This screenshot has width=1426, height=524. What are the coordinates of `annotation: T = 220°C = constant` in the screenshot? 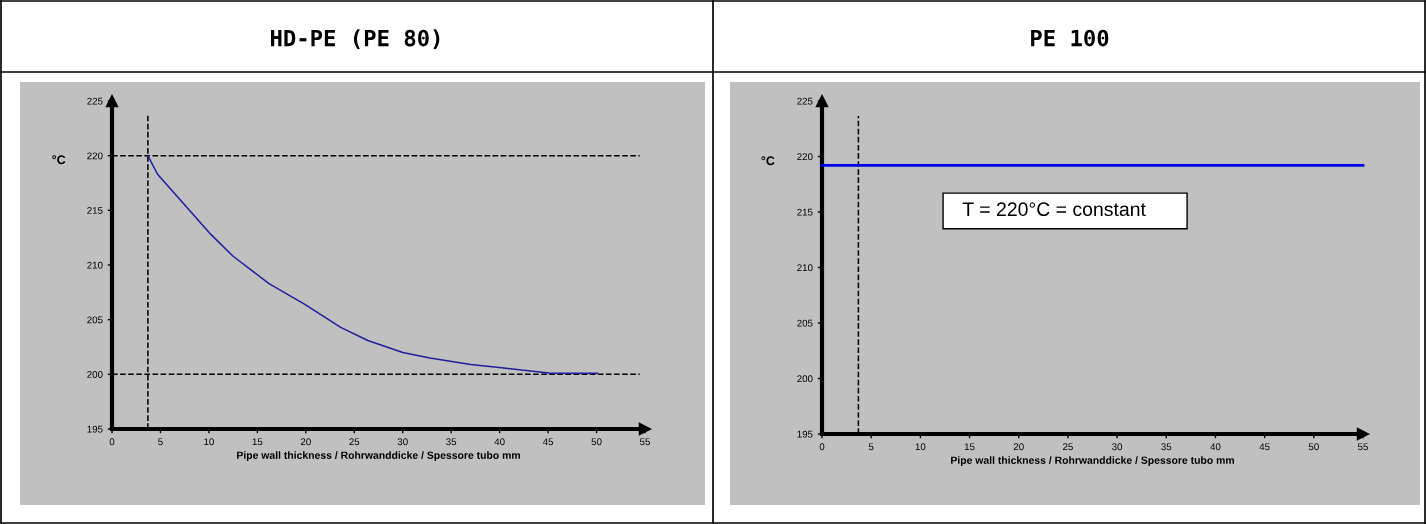 It's located at (1054, 209).